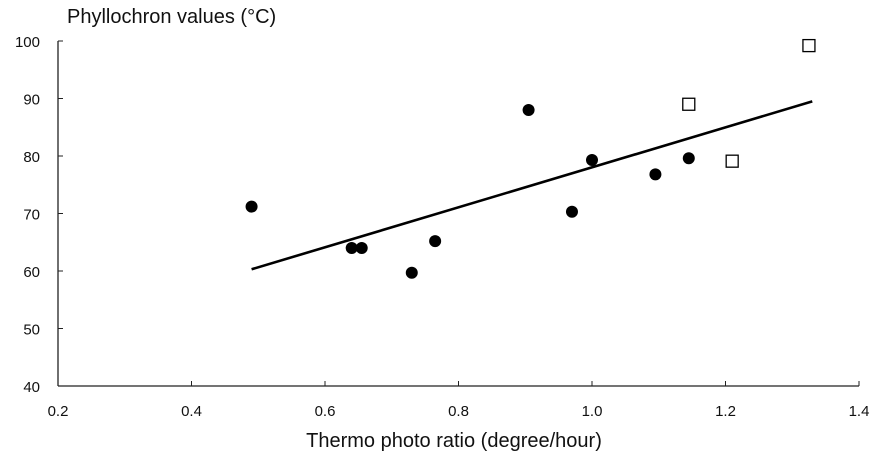  I want to click on y-tick-label: 90, so click(31, 100).